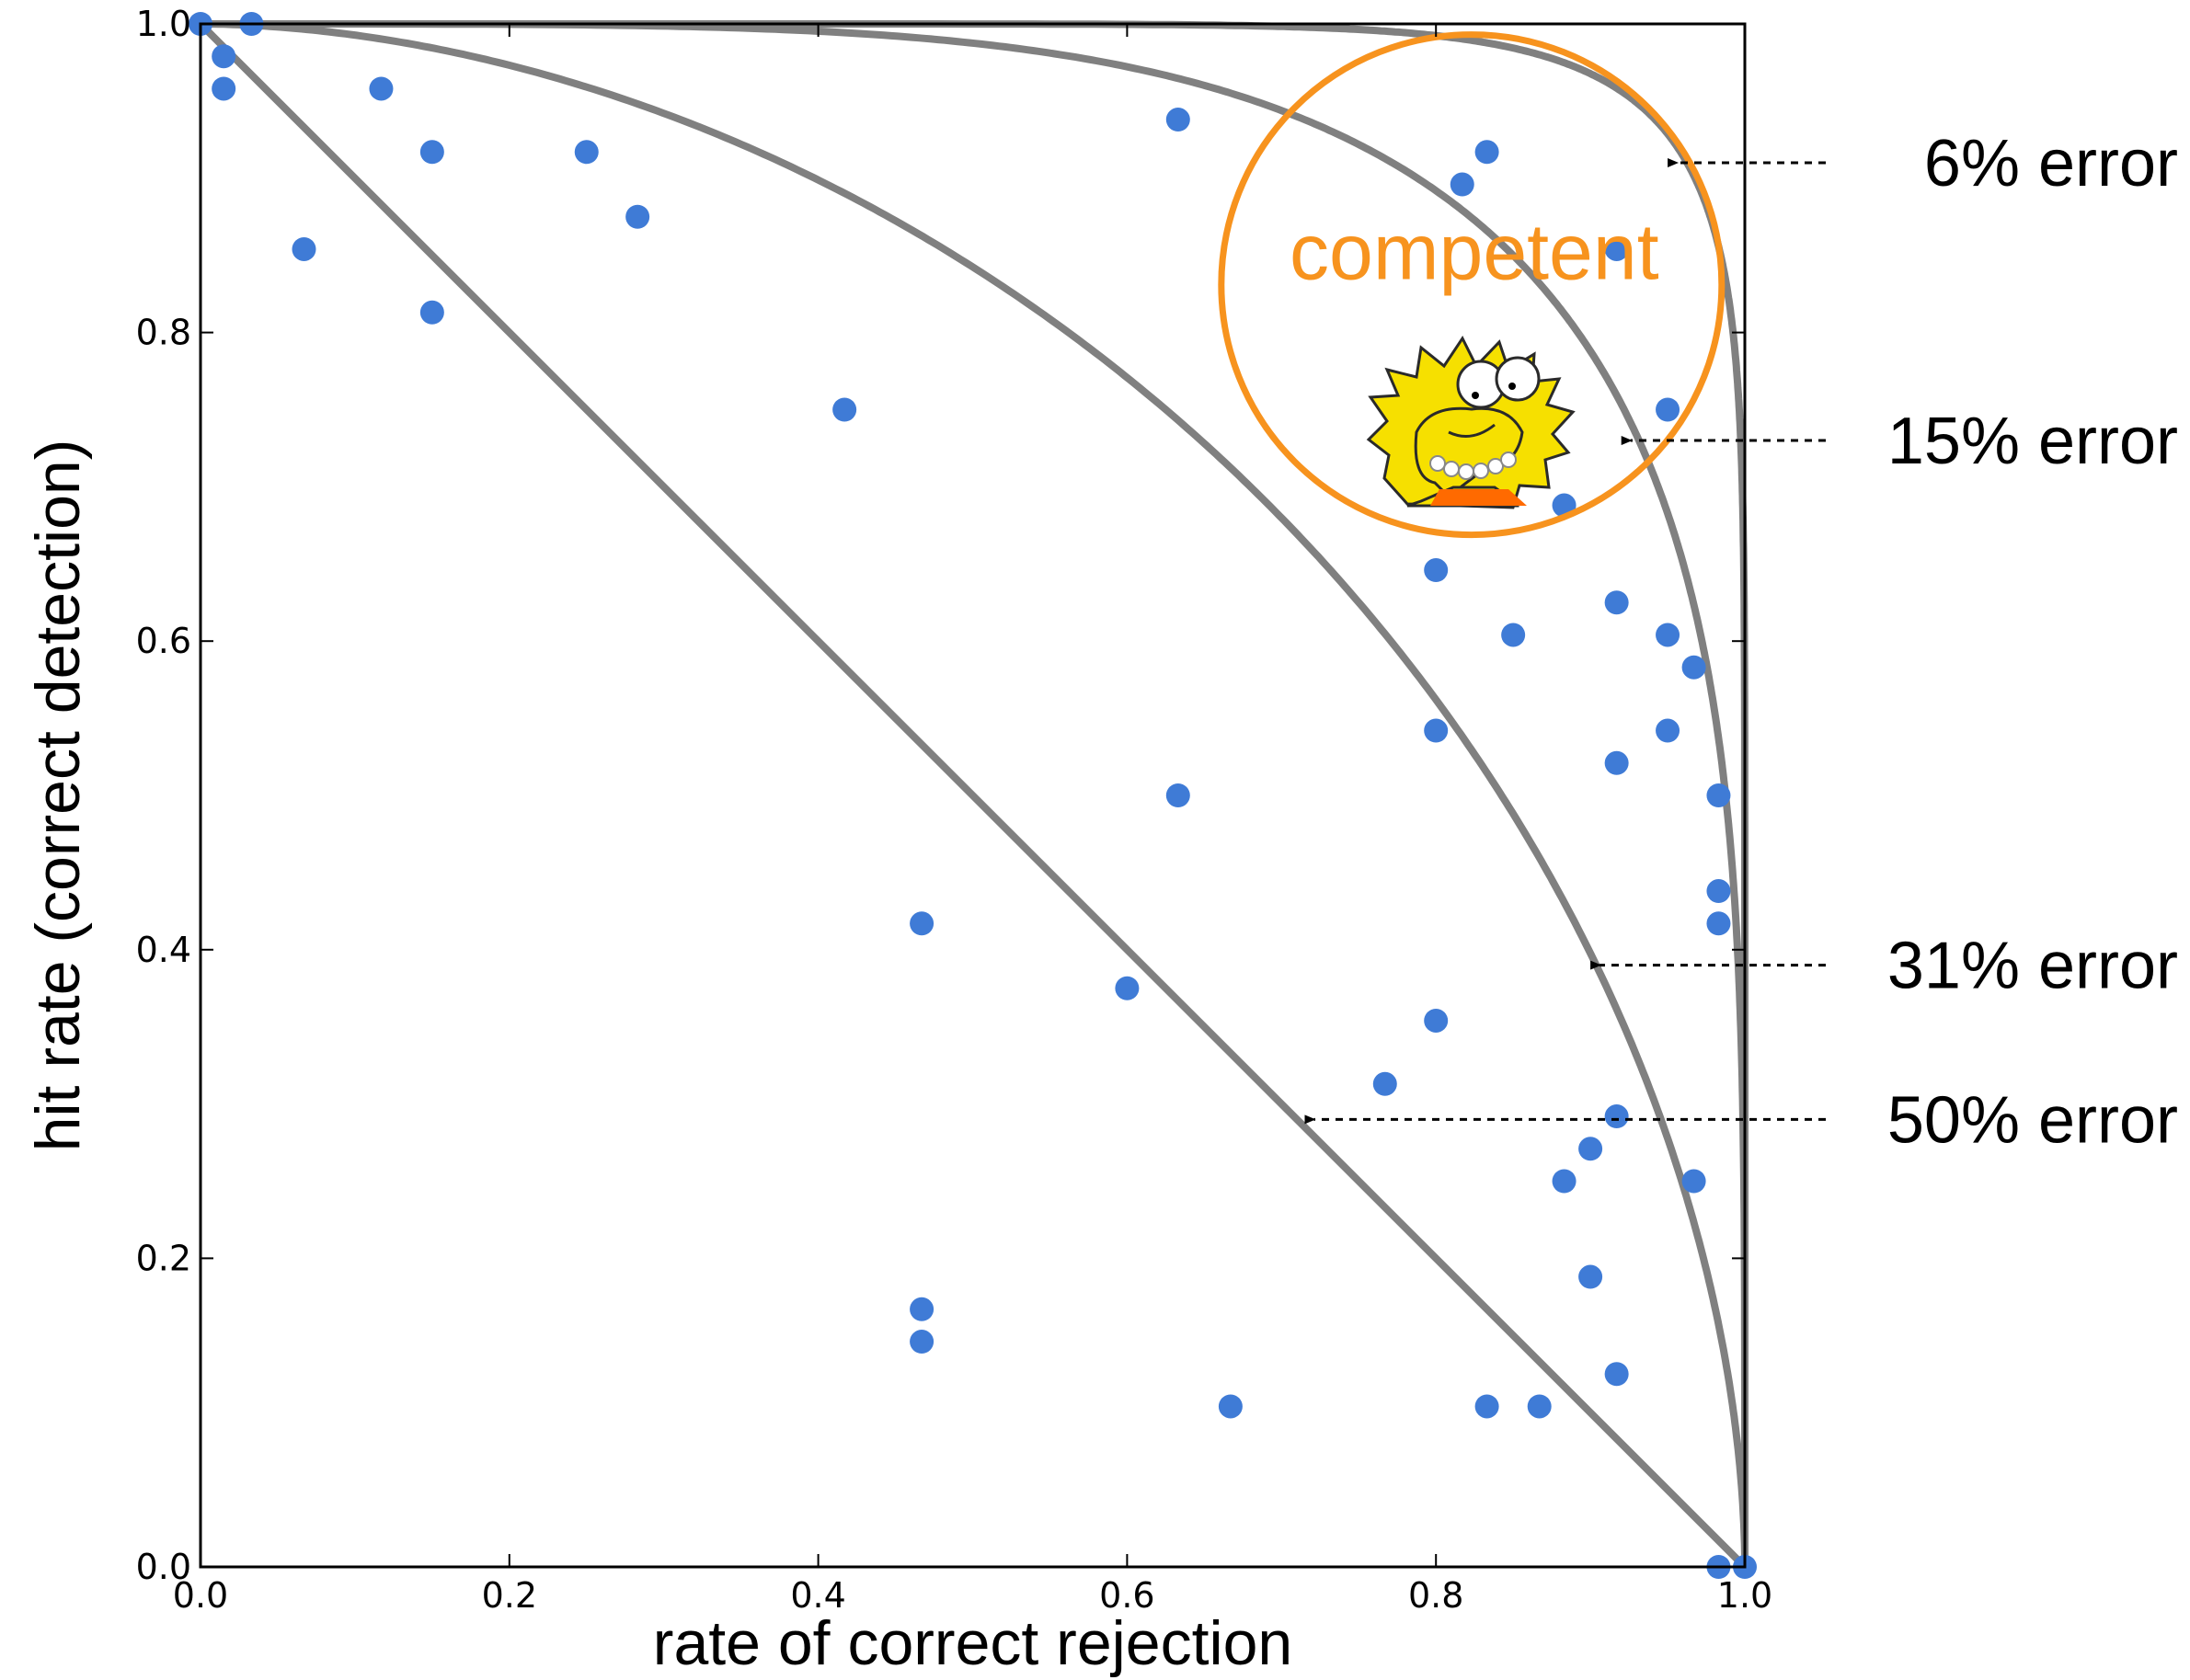  What do you see at coordinates (163, 641) in the screenshot?
I see `y-tick-label: 0.6` at bounding box center [163, 641].